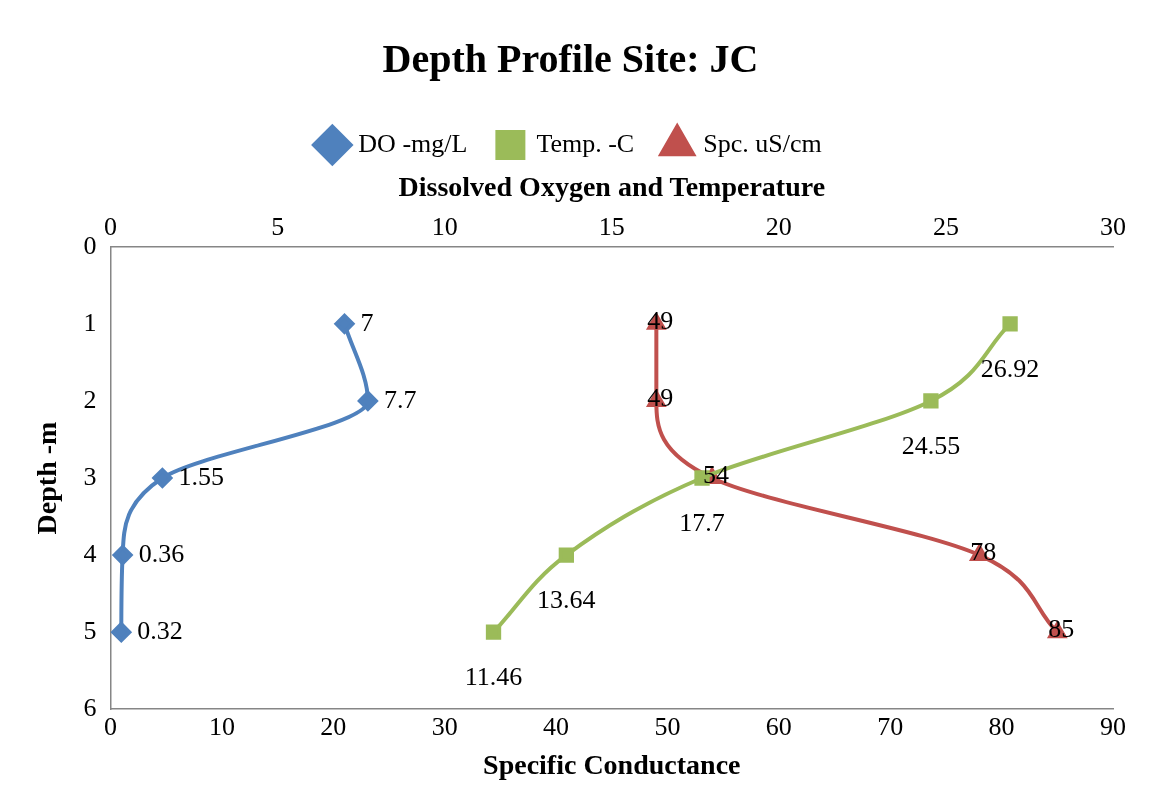 Image resolution: width=1151 pixels, height=808 pixels. Describe the element at coordinates (160, 630) in the screenshot. I see `data-label: 0.32` at that location.